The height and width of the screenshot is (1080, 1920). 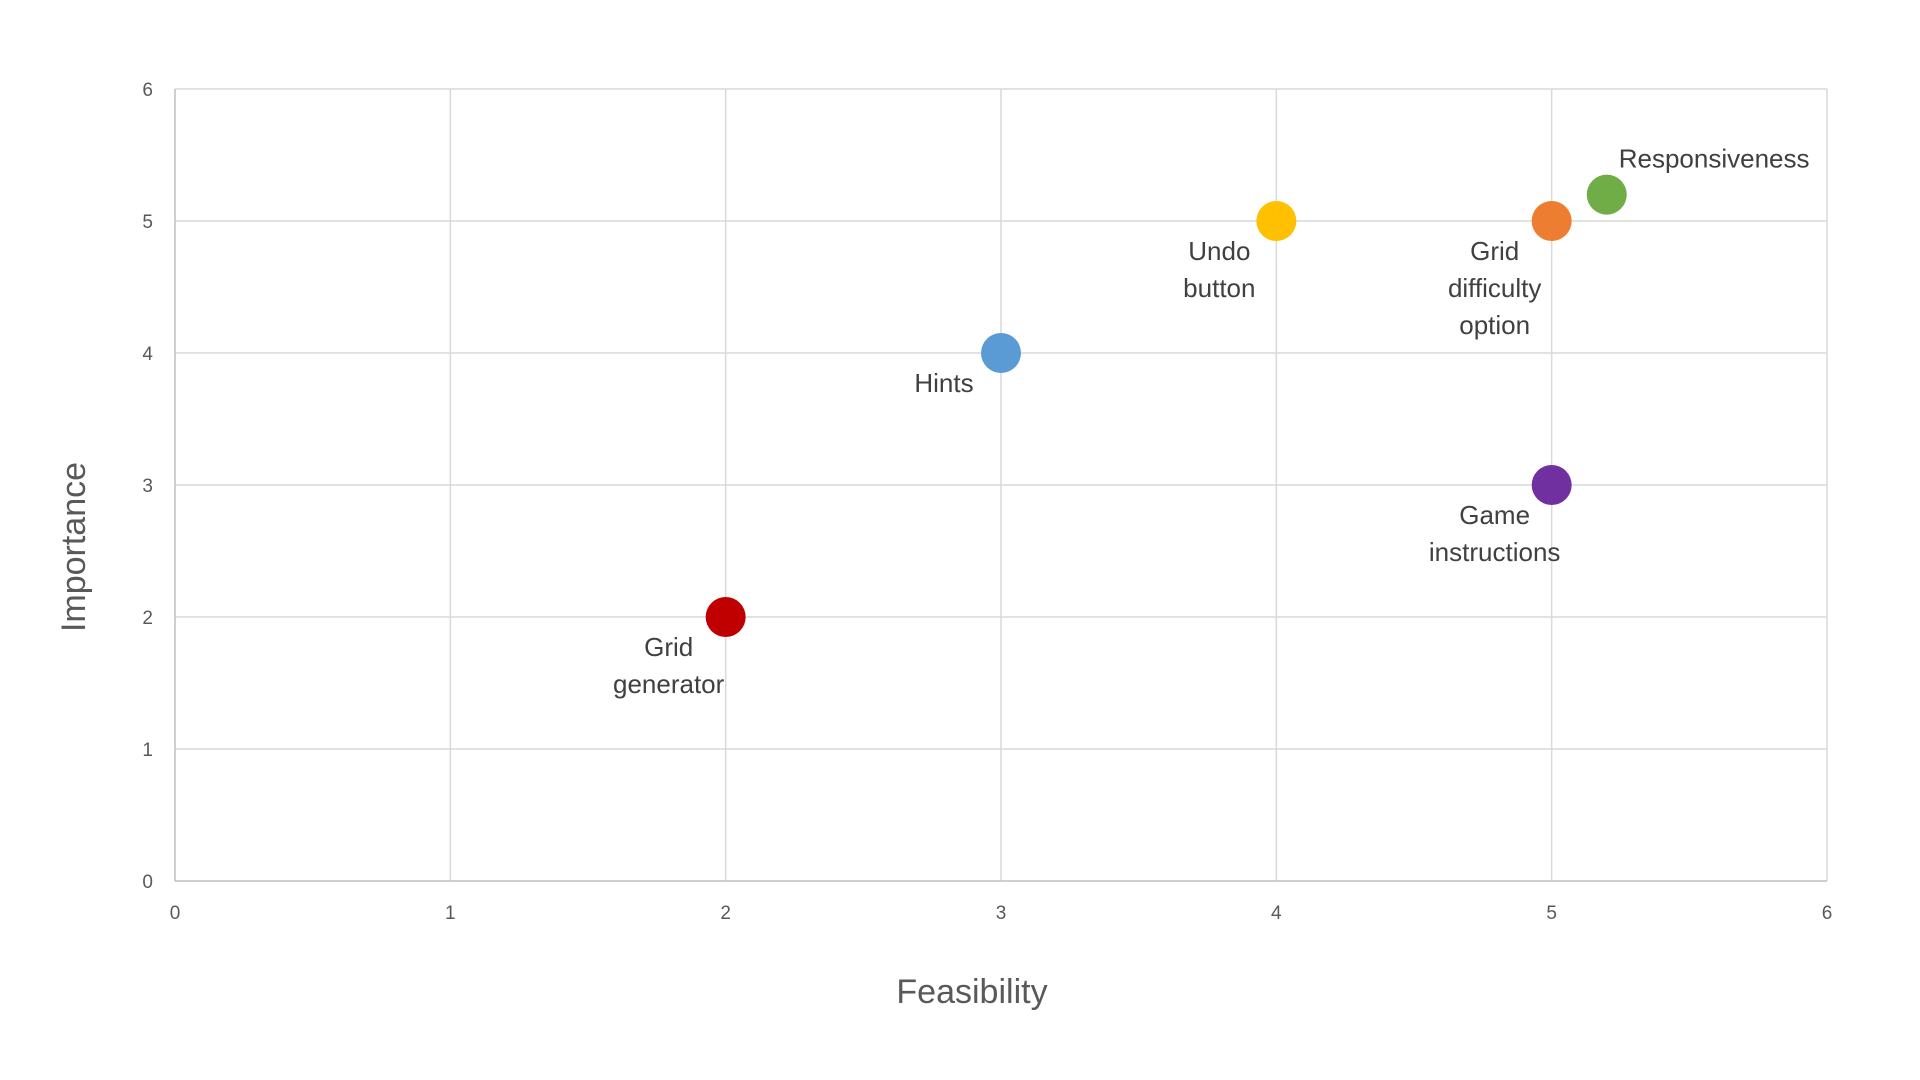 What do you see at coordinates (1551, 913) in the screenshot?
I see `x-tick-label: 5` at bounding box center [1551, 913].